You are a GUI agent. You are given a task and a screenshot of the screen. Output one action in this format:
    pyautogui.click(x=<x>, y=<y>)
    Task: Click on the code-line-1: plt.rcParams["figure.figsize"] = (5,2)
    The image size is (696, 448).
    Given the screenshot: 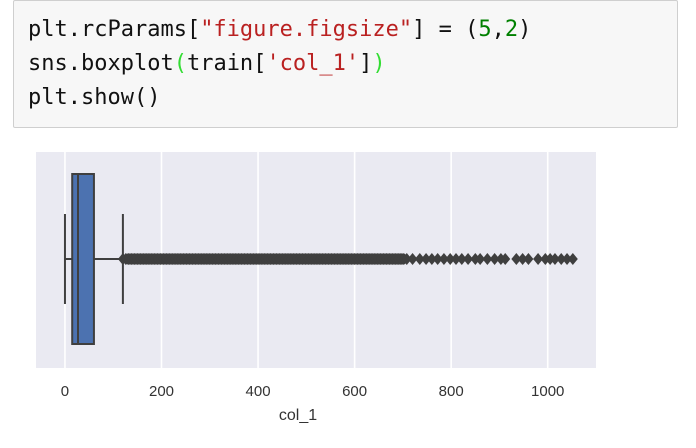 What is the action you would take?
    pyautogui.click(x=279, y=30)
    